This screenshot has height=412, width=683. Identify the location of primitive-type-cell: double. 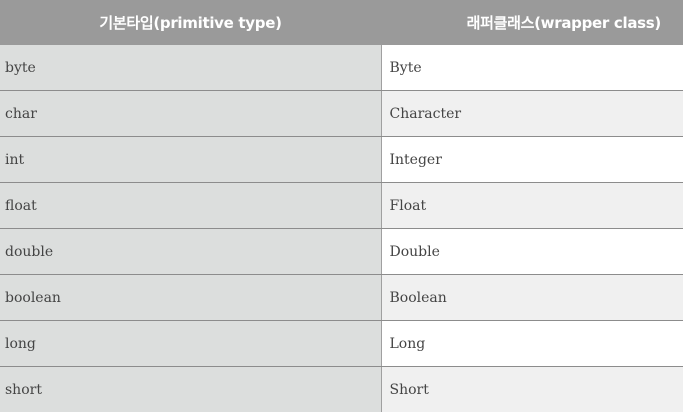
(190, 252).